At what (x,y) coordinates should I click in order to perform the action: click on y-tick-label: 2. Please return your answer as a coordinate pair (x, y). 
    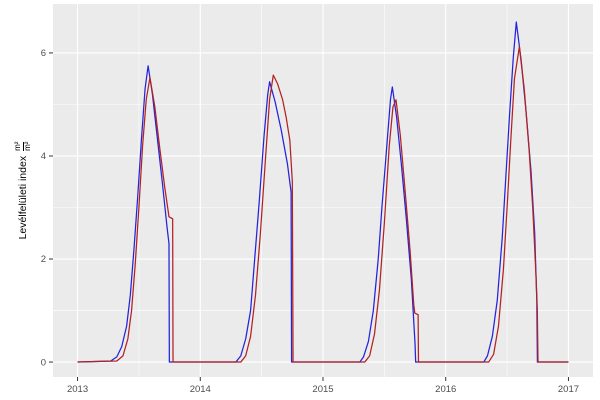
    Looking at the image, I should click on (43, 259).